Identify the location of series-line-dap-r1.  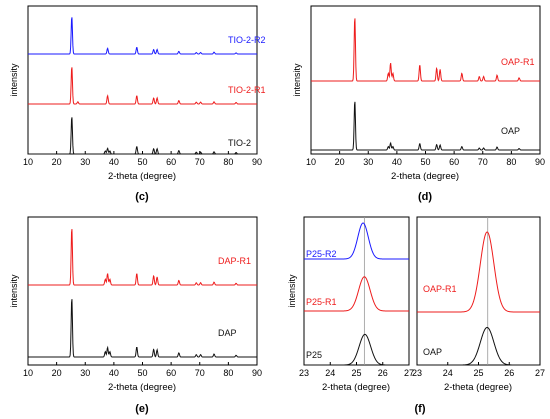
(142, 257).